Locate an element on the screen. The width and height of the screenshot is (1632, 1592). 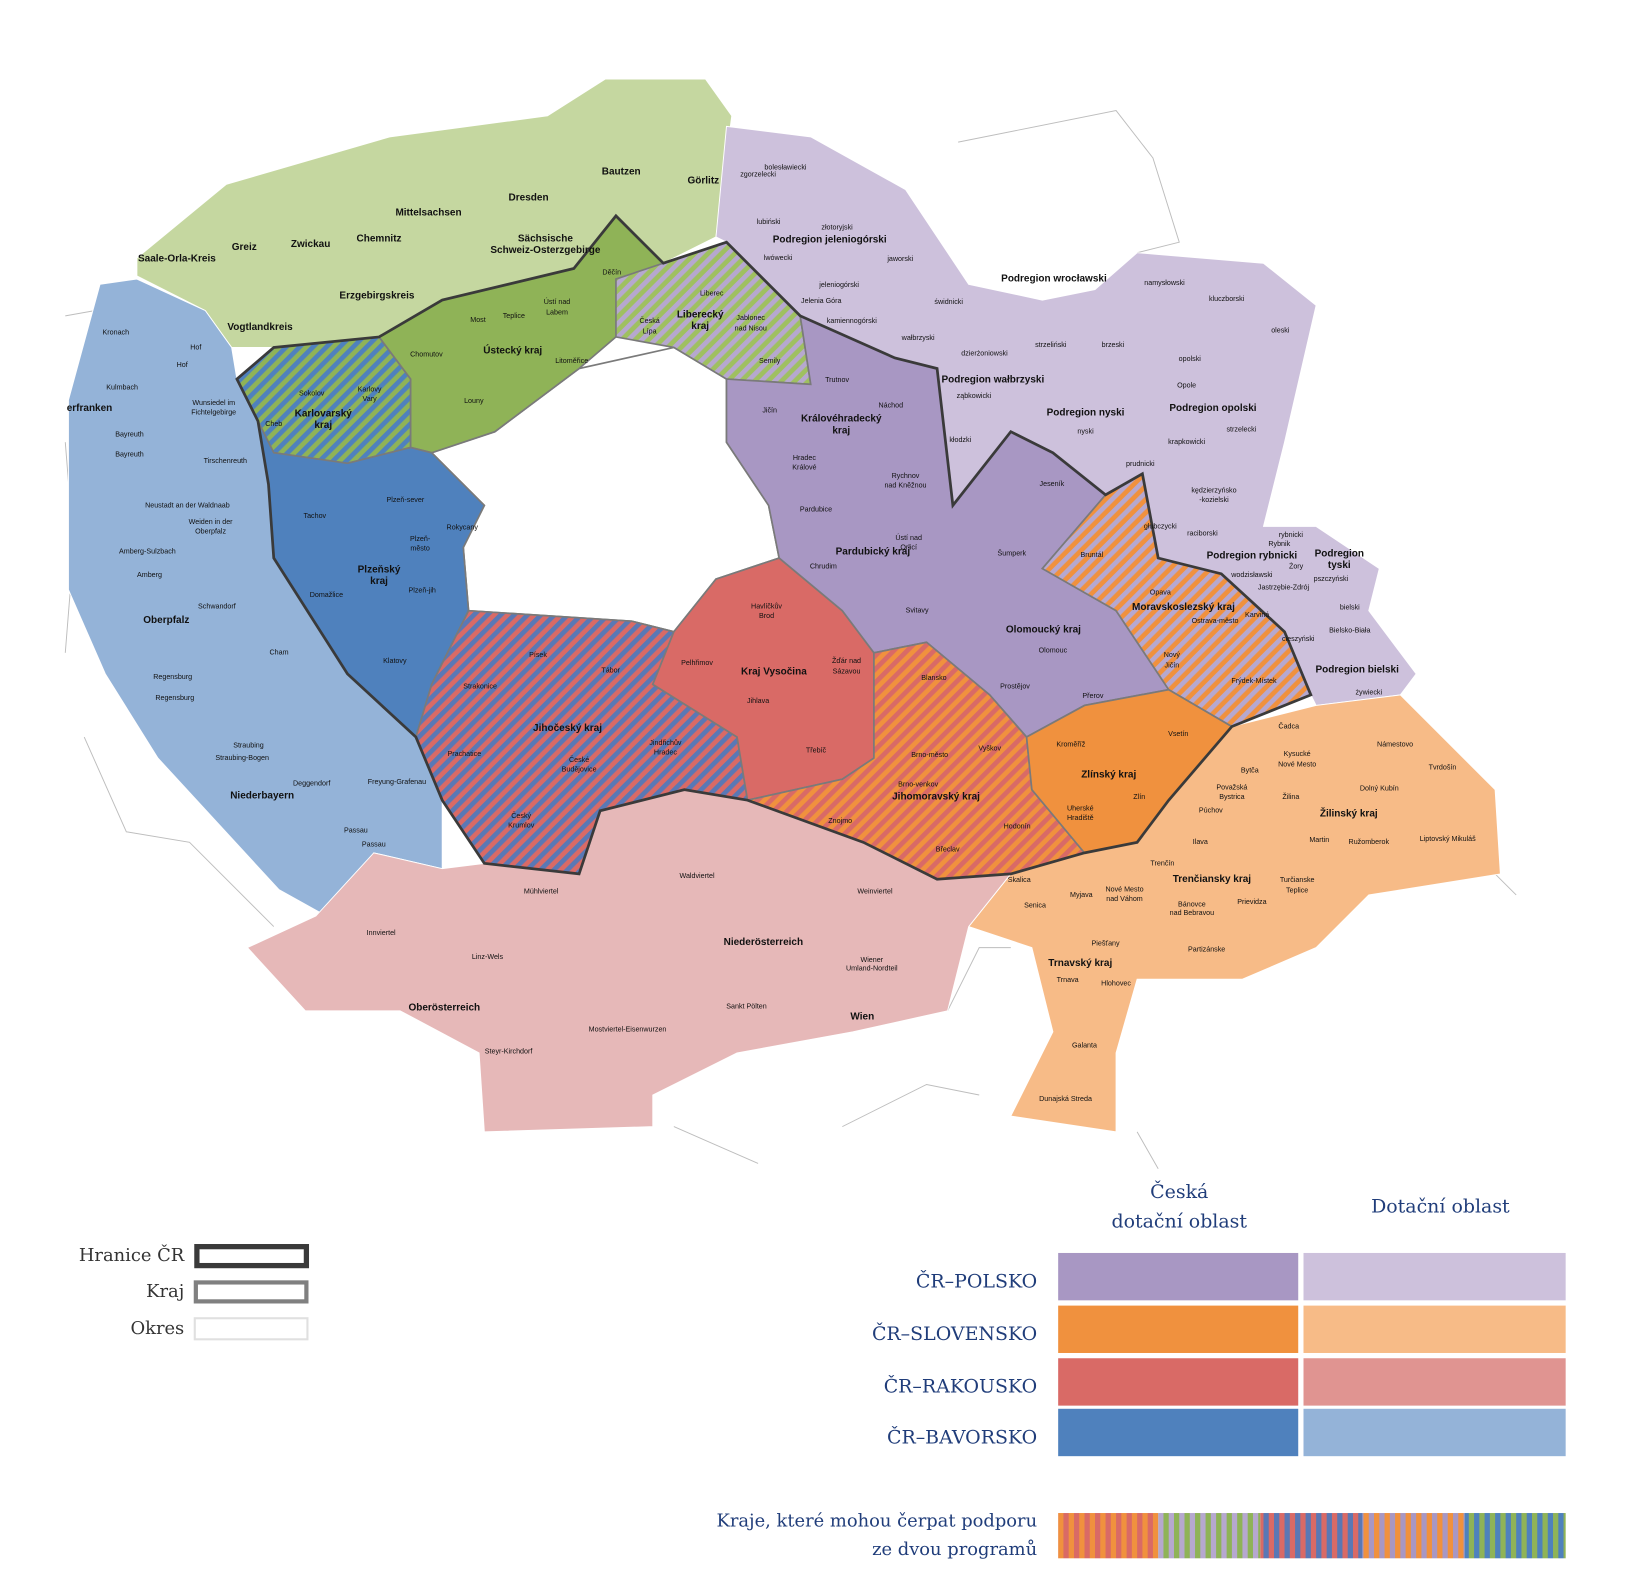
region-label: Teplice is located at coordinates (1297, 891).